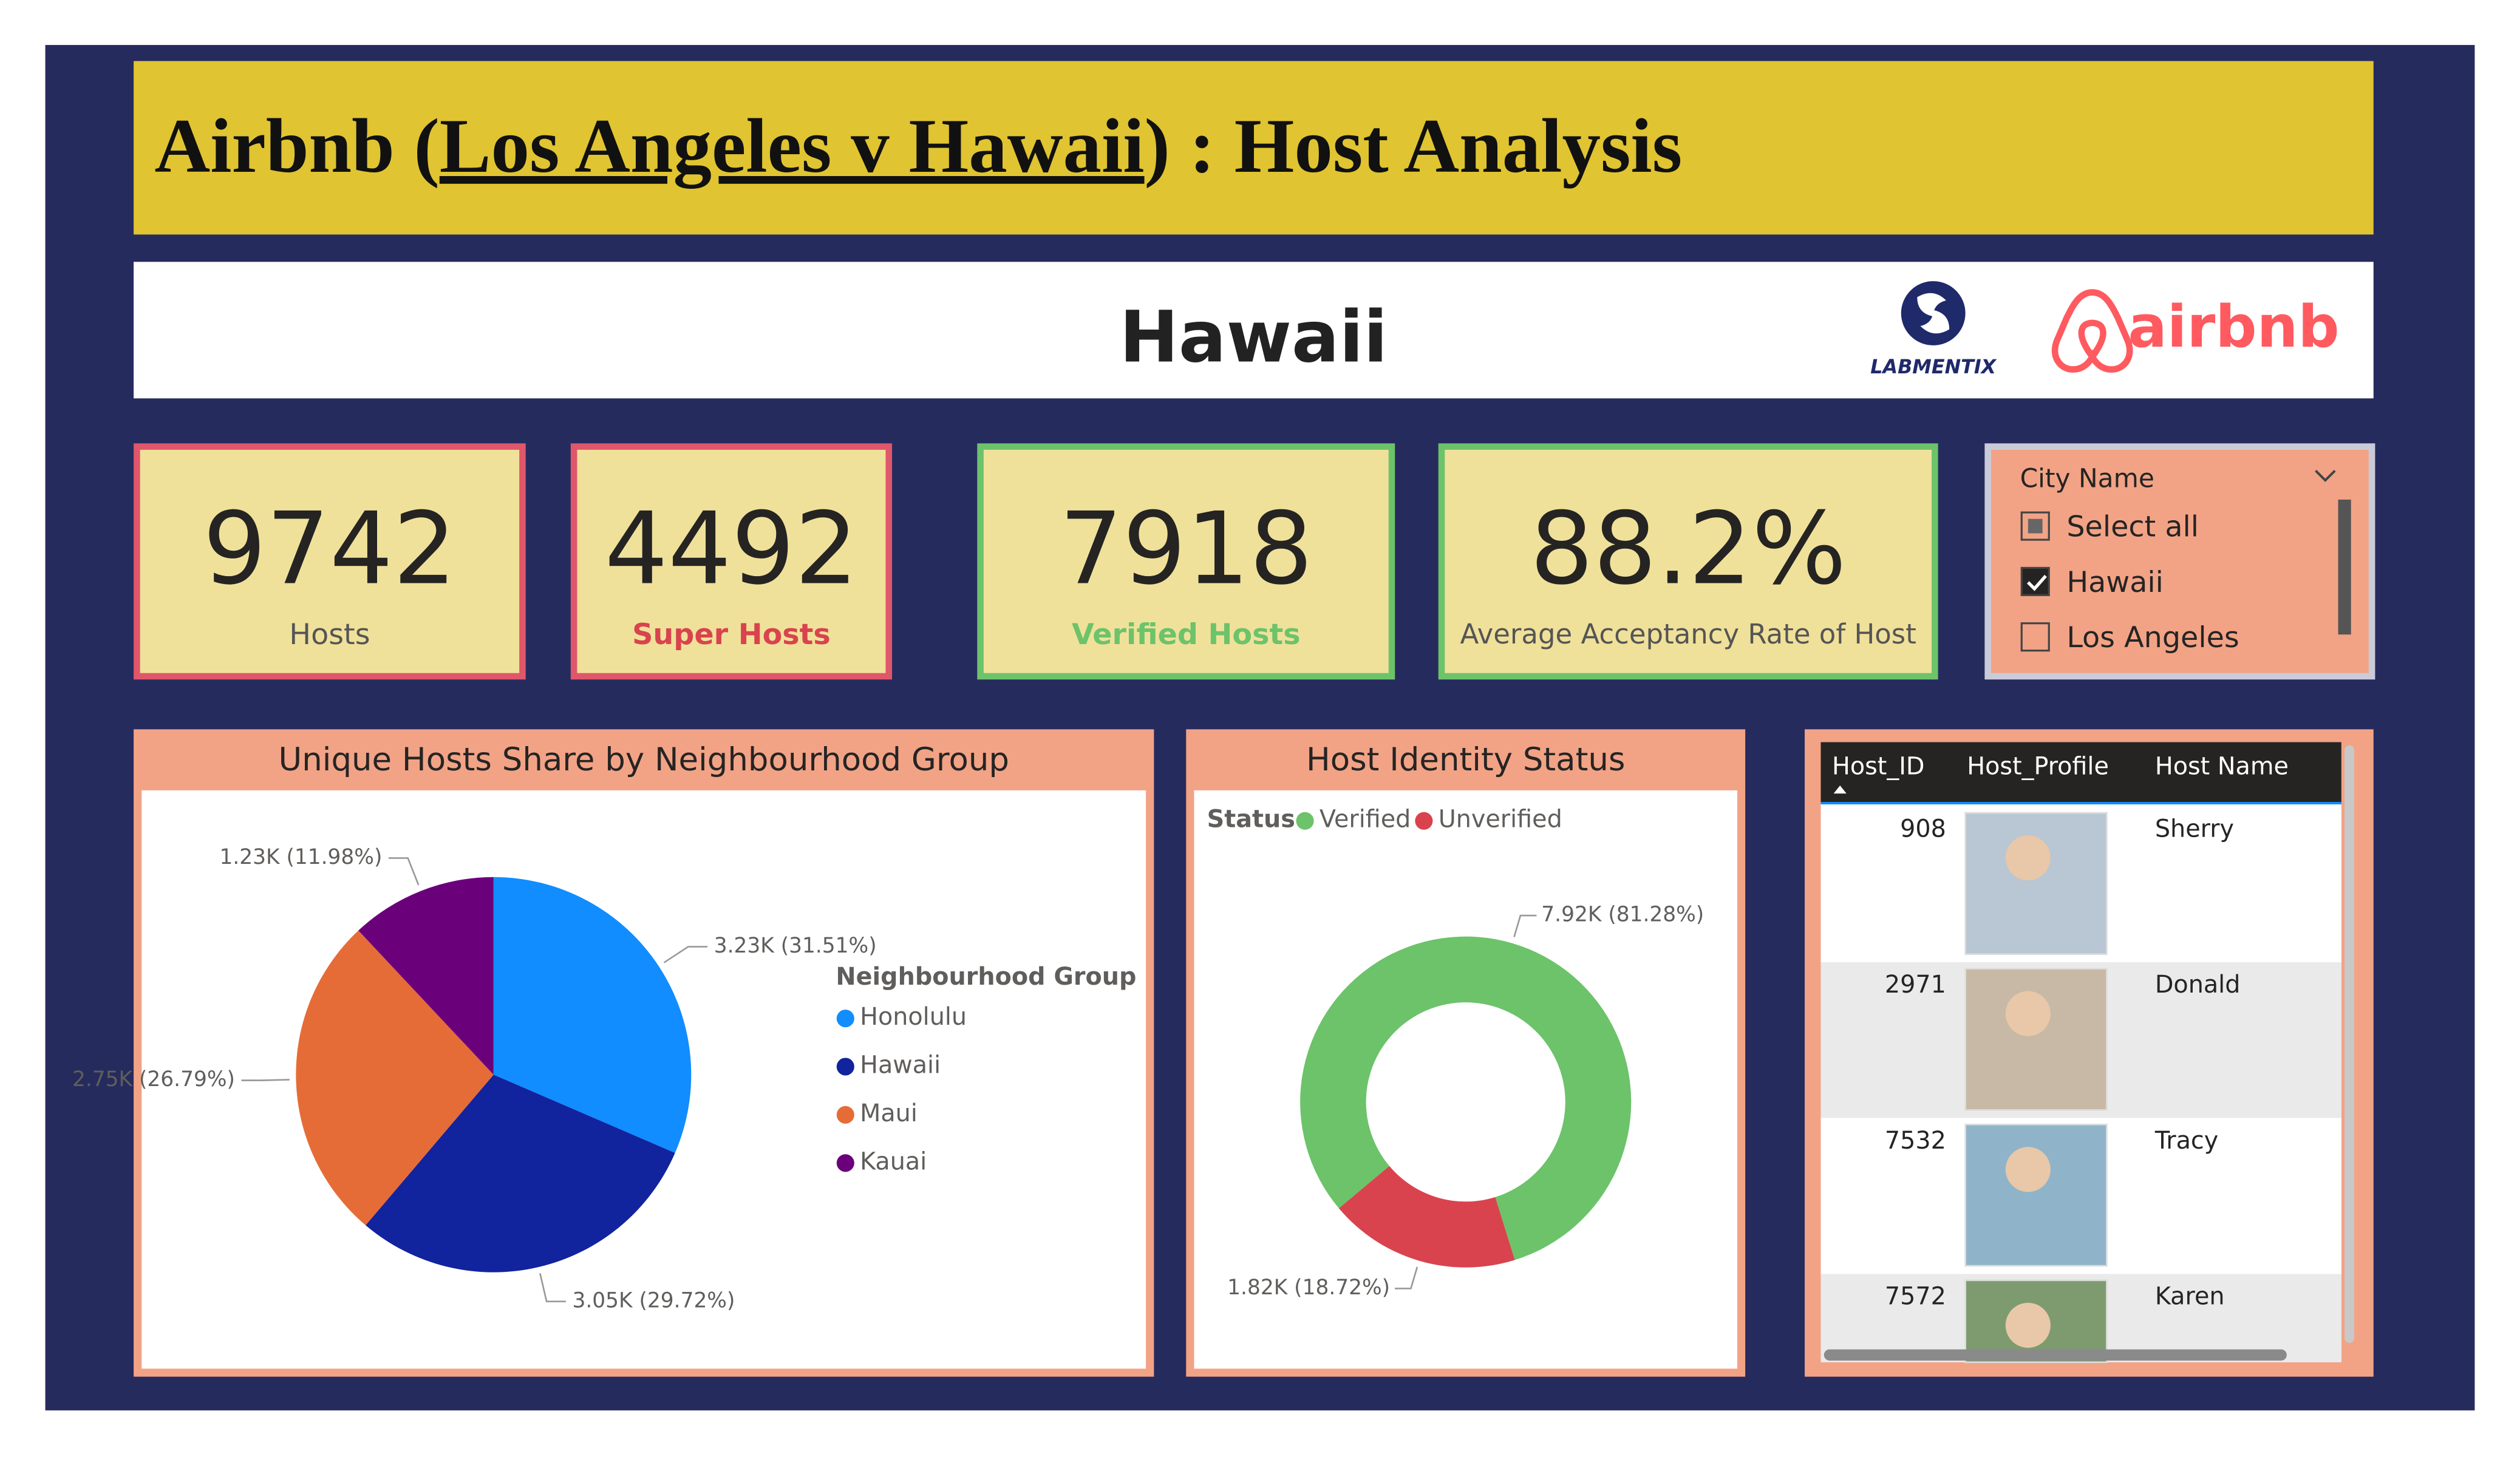 The width and height of the screenshot is (2520, 1457). I want to click on host-id: 7532, so click(1915, 1141).